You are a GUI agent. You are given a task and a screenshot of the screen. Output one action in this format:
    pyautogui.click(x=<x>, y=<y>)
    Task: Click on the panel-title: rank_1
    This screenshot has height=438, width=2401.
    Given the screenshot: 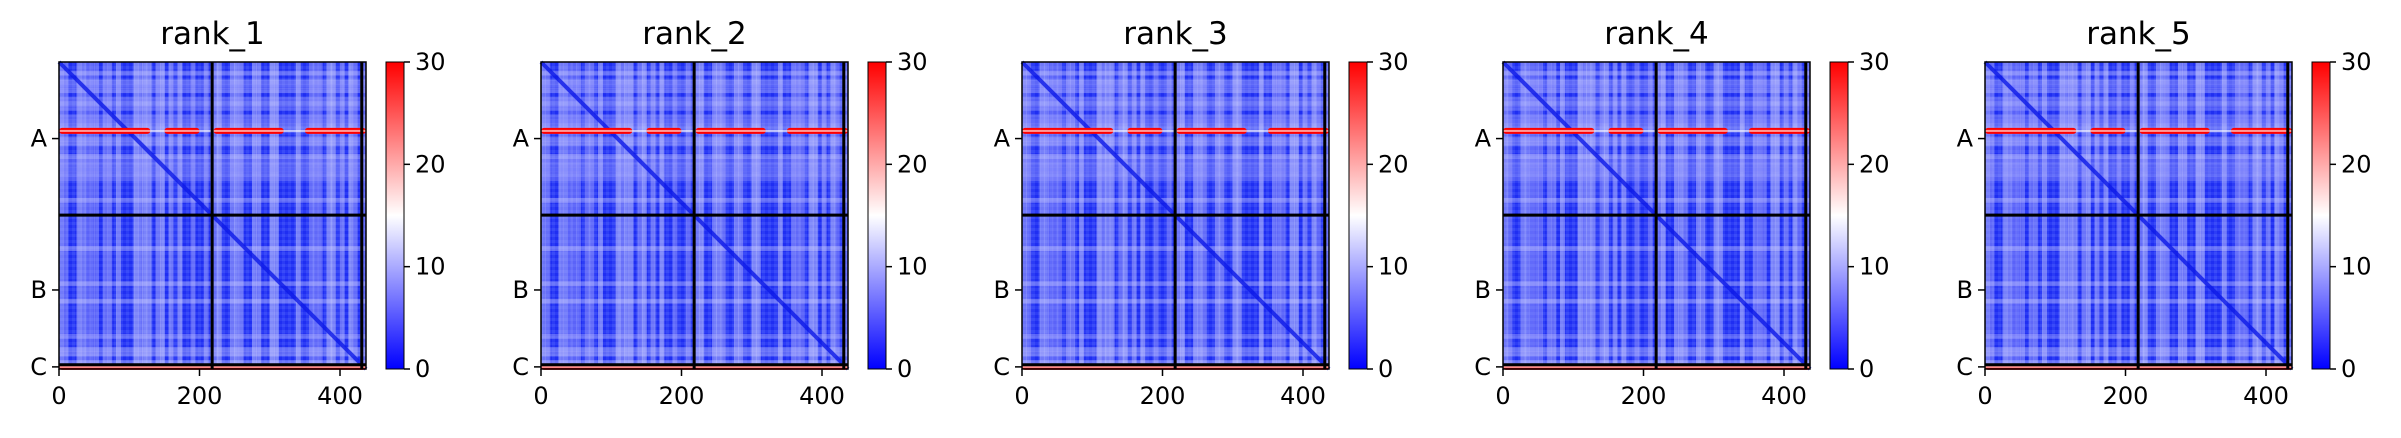 What is the action you would take?
    pyautogui.click(x=212, y=34)
    